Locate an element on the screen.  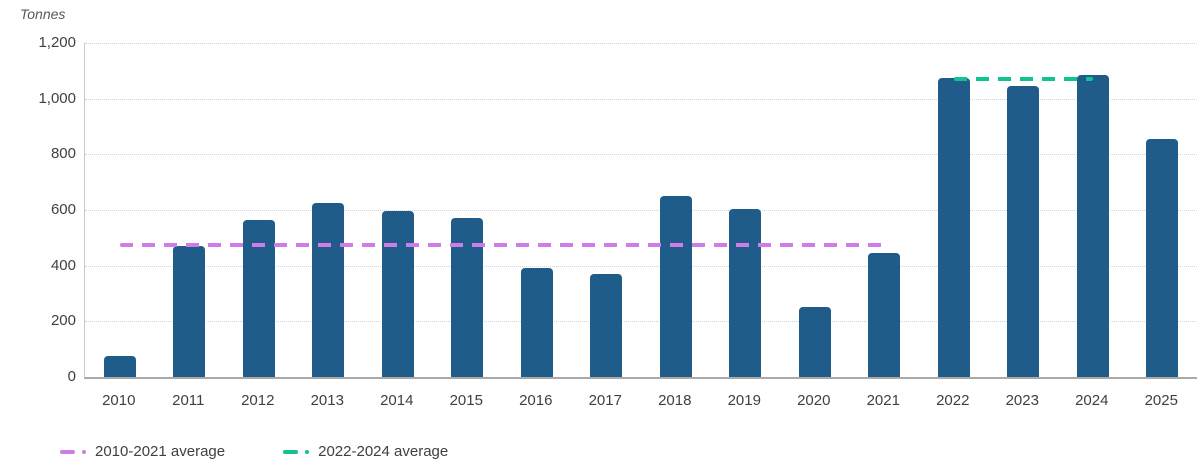
bar-2011 is located at coordinates (189, 311).